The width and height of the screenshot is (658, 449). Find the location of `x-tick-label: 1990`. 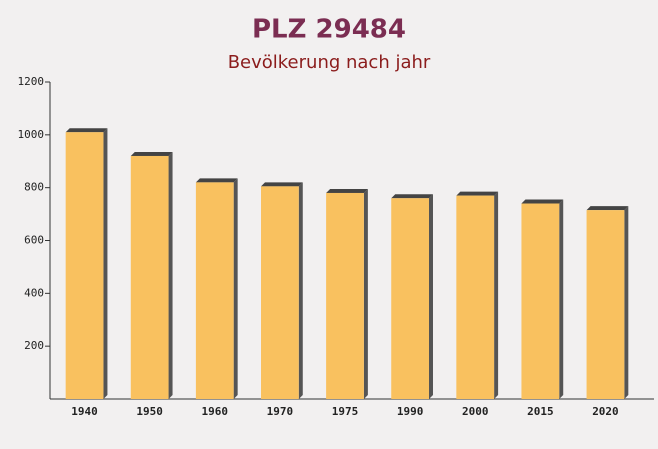

x-tick-label: 1990 is located at coordinates (410, 411).